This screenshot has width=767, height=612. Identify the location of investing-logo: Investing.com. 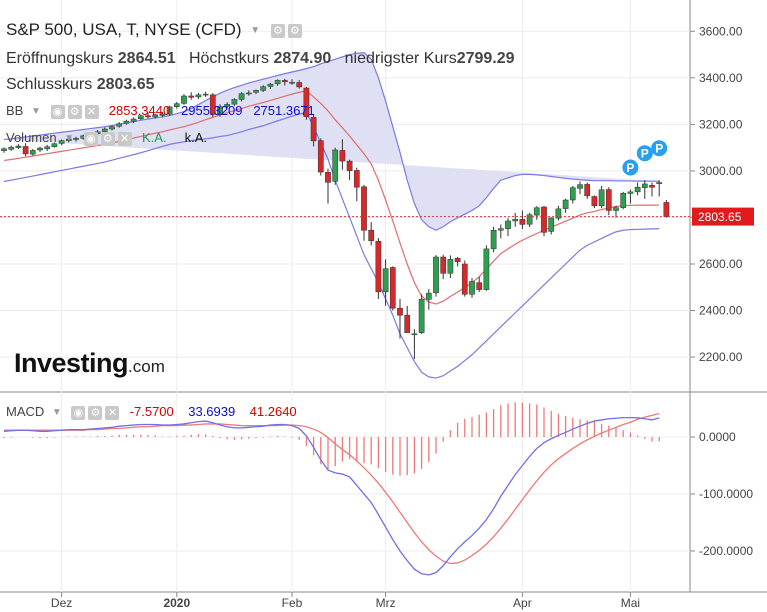
(89, 363).